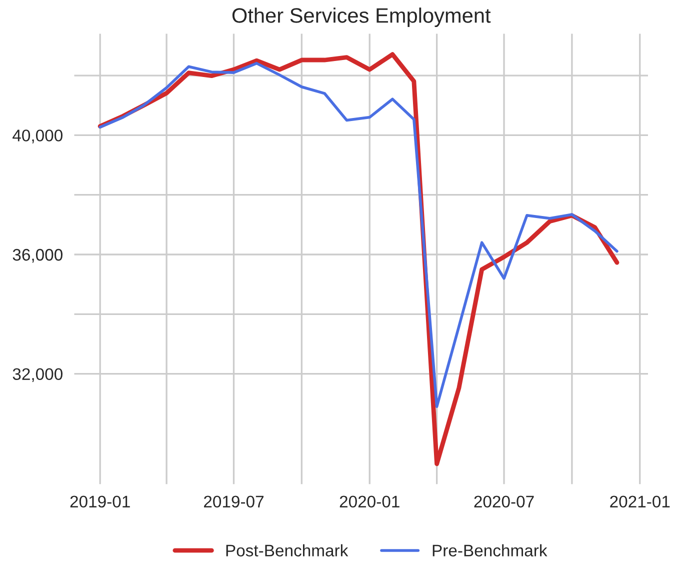 The height and width of the screenshot is (563, 675). I want to click on y-tick-label: 36,000, so click(37, 255).